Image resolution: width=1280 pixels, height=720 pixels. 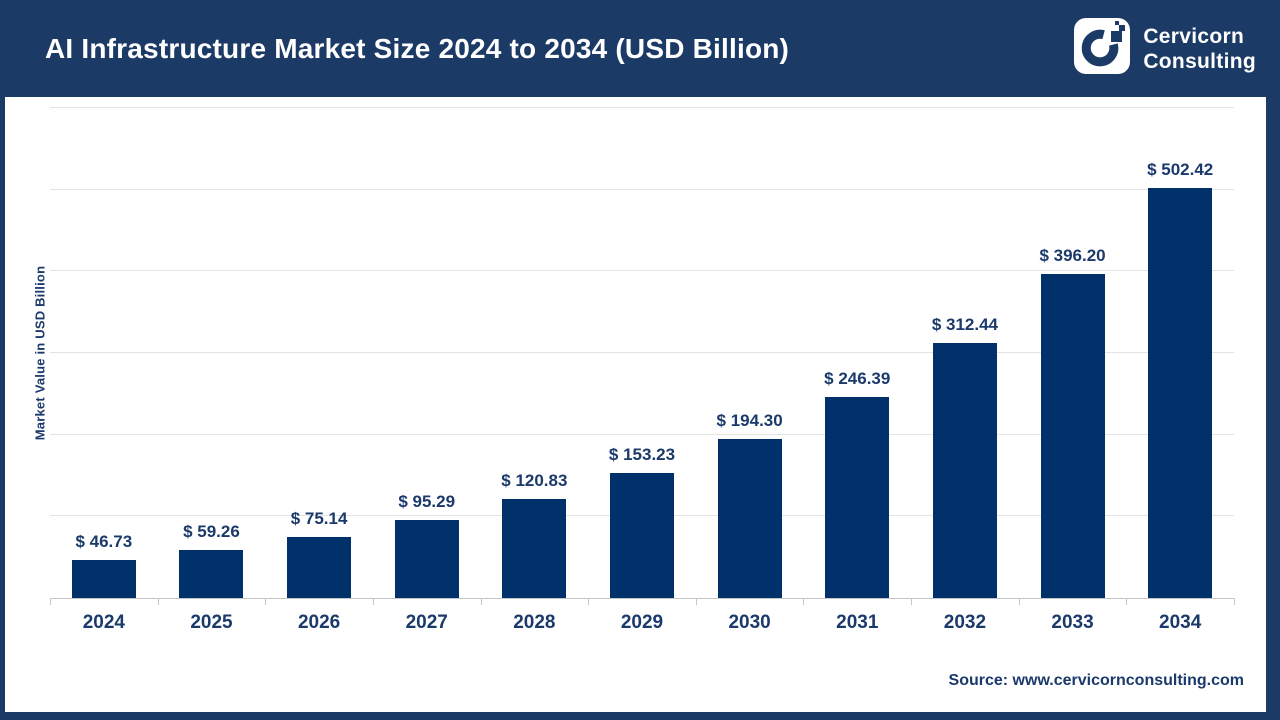 What do you see at coordinates (1072, 436) in the screenshot?
I see `bar-2033` at bounding box center [1072, 436].